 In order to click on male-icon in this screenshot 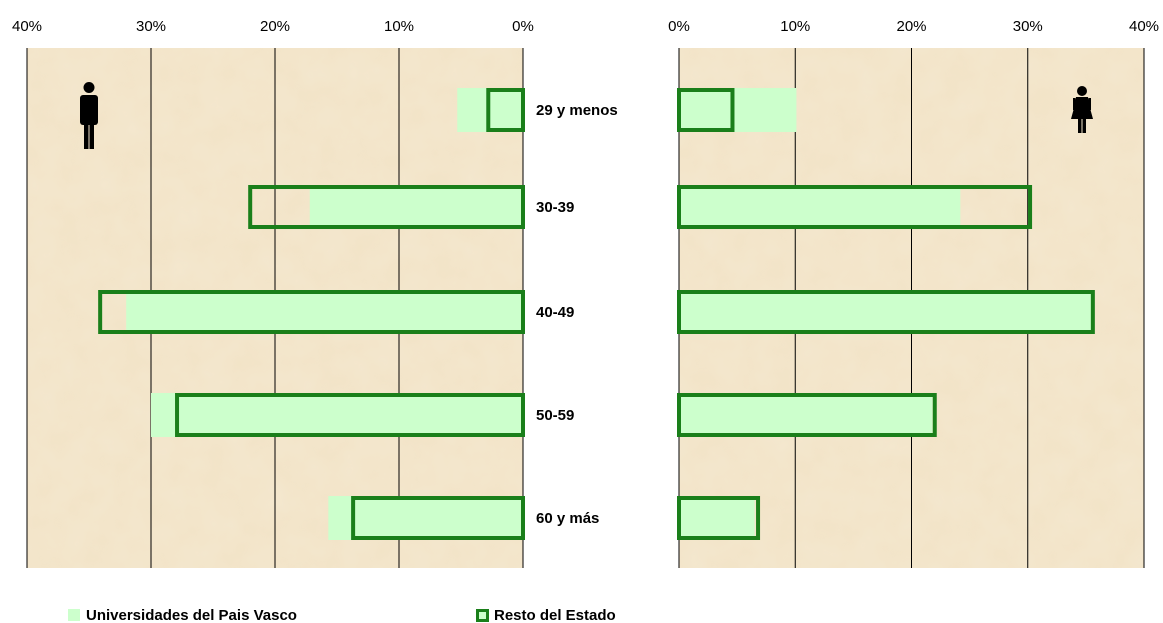, I will do `click(89, 115)`.